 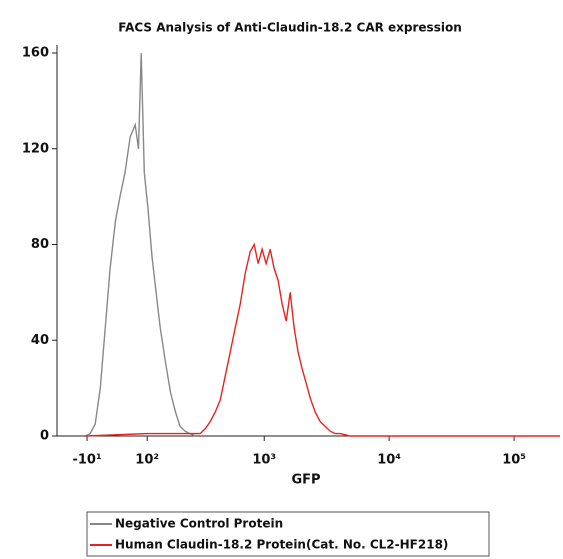 I want to click on y-tick-label: 80, so click(x=40, y=244).